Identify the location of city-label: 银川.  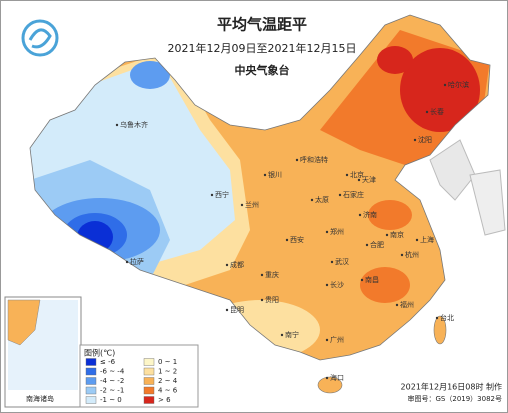
(275, 174).